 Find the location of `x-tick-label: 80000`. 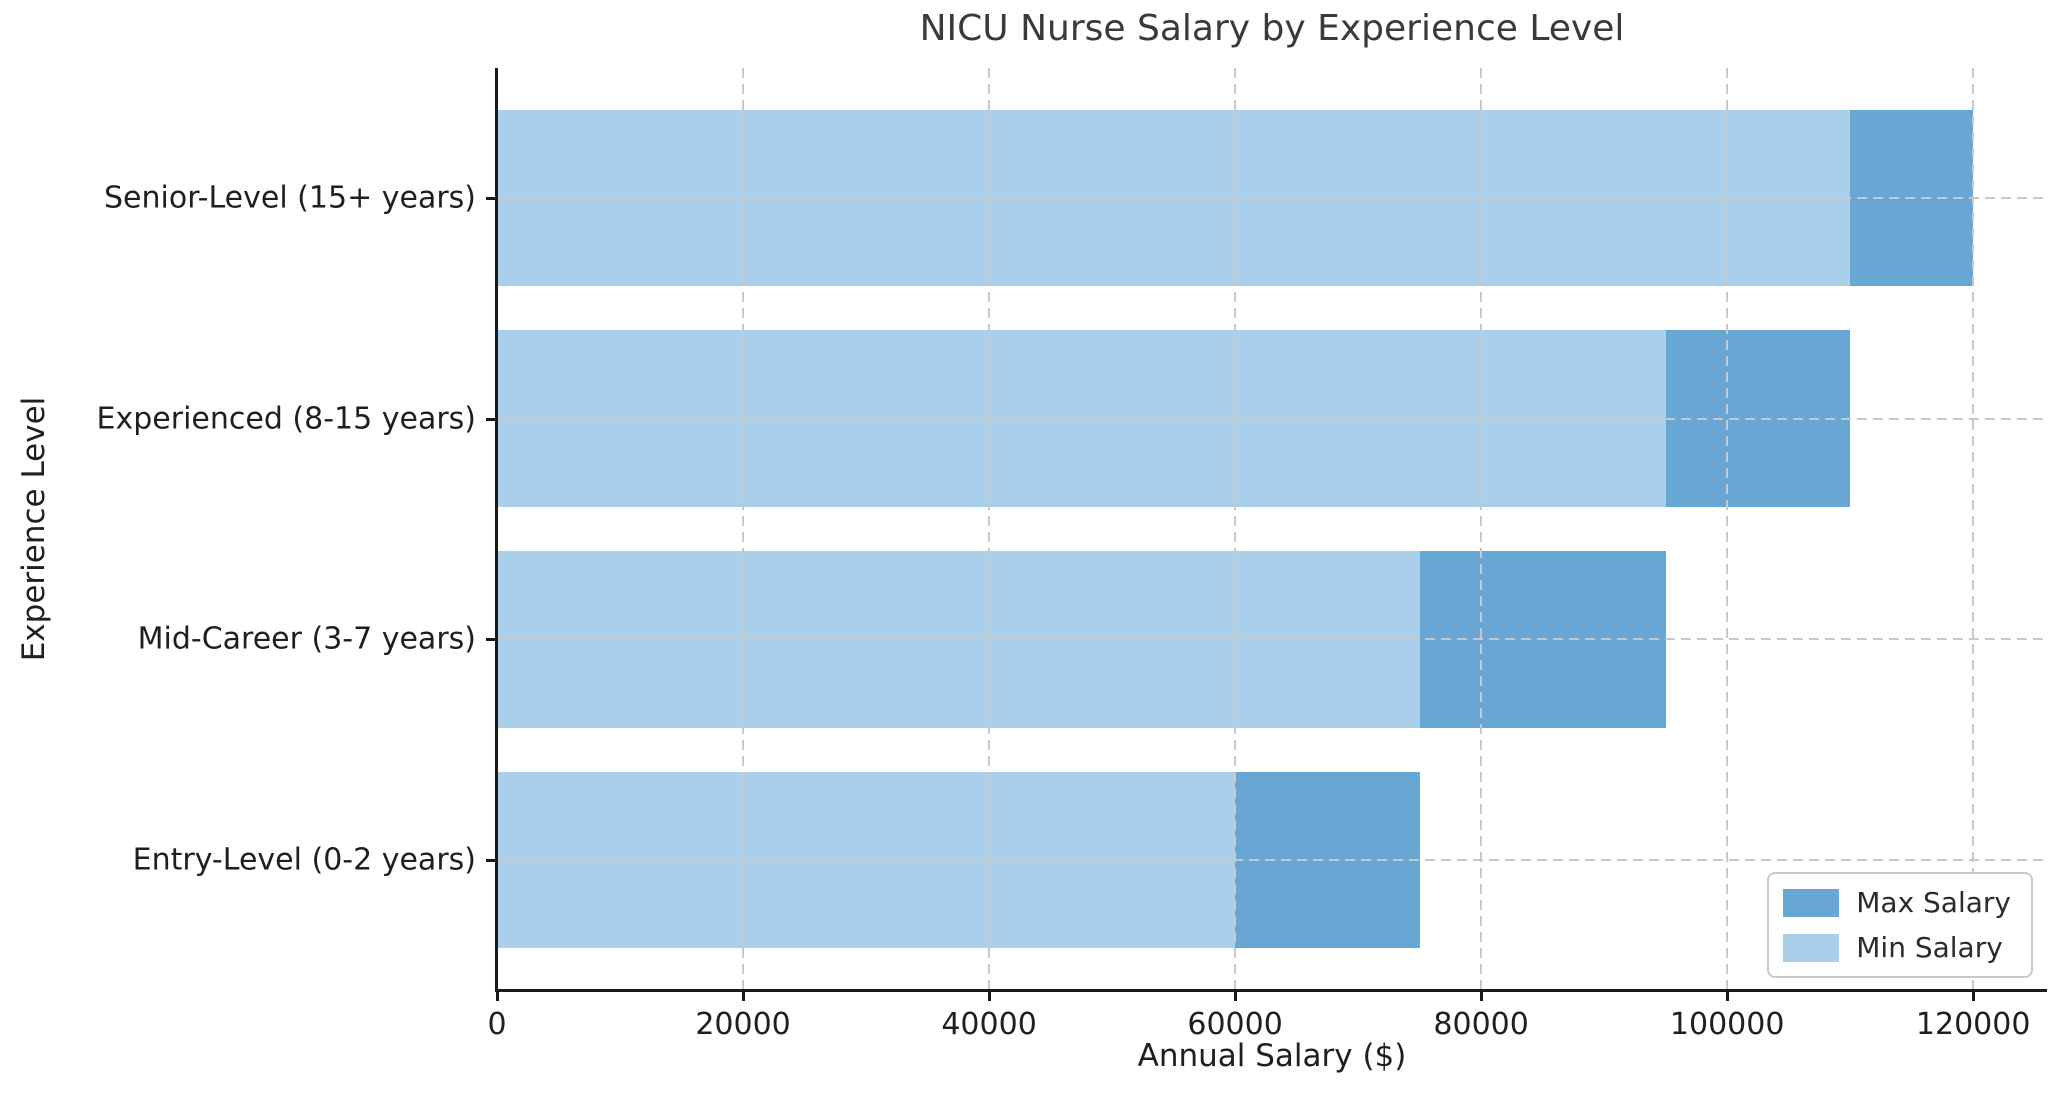

x-tick-label: 80000 is located at coordinates (1481, 1024).